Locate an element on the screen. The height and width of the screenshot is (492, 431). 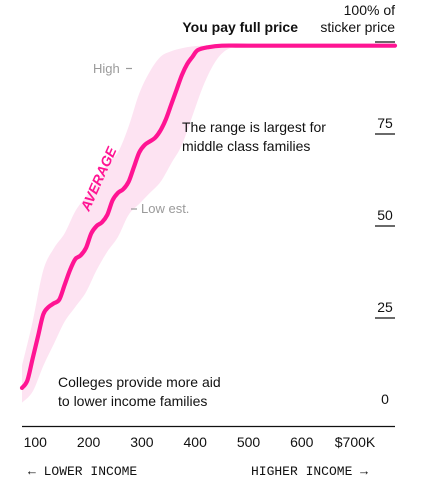
x-tick-label: 500 is located at coordinates (249, 442).